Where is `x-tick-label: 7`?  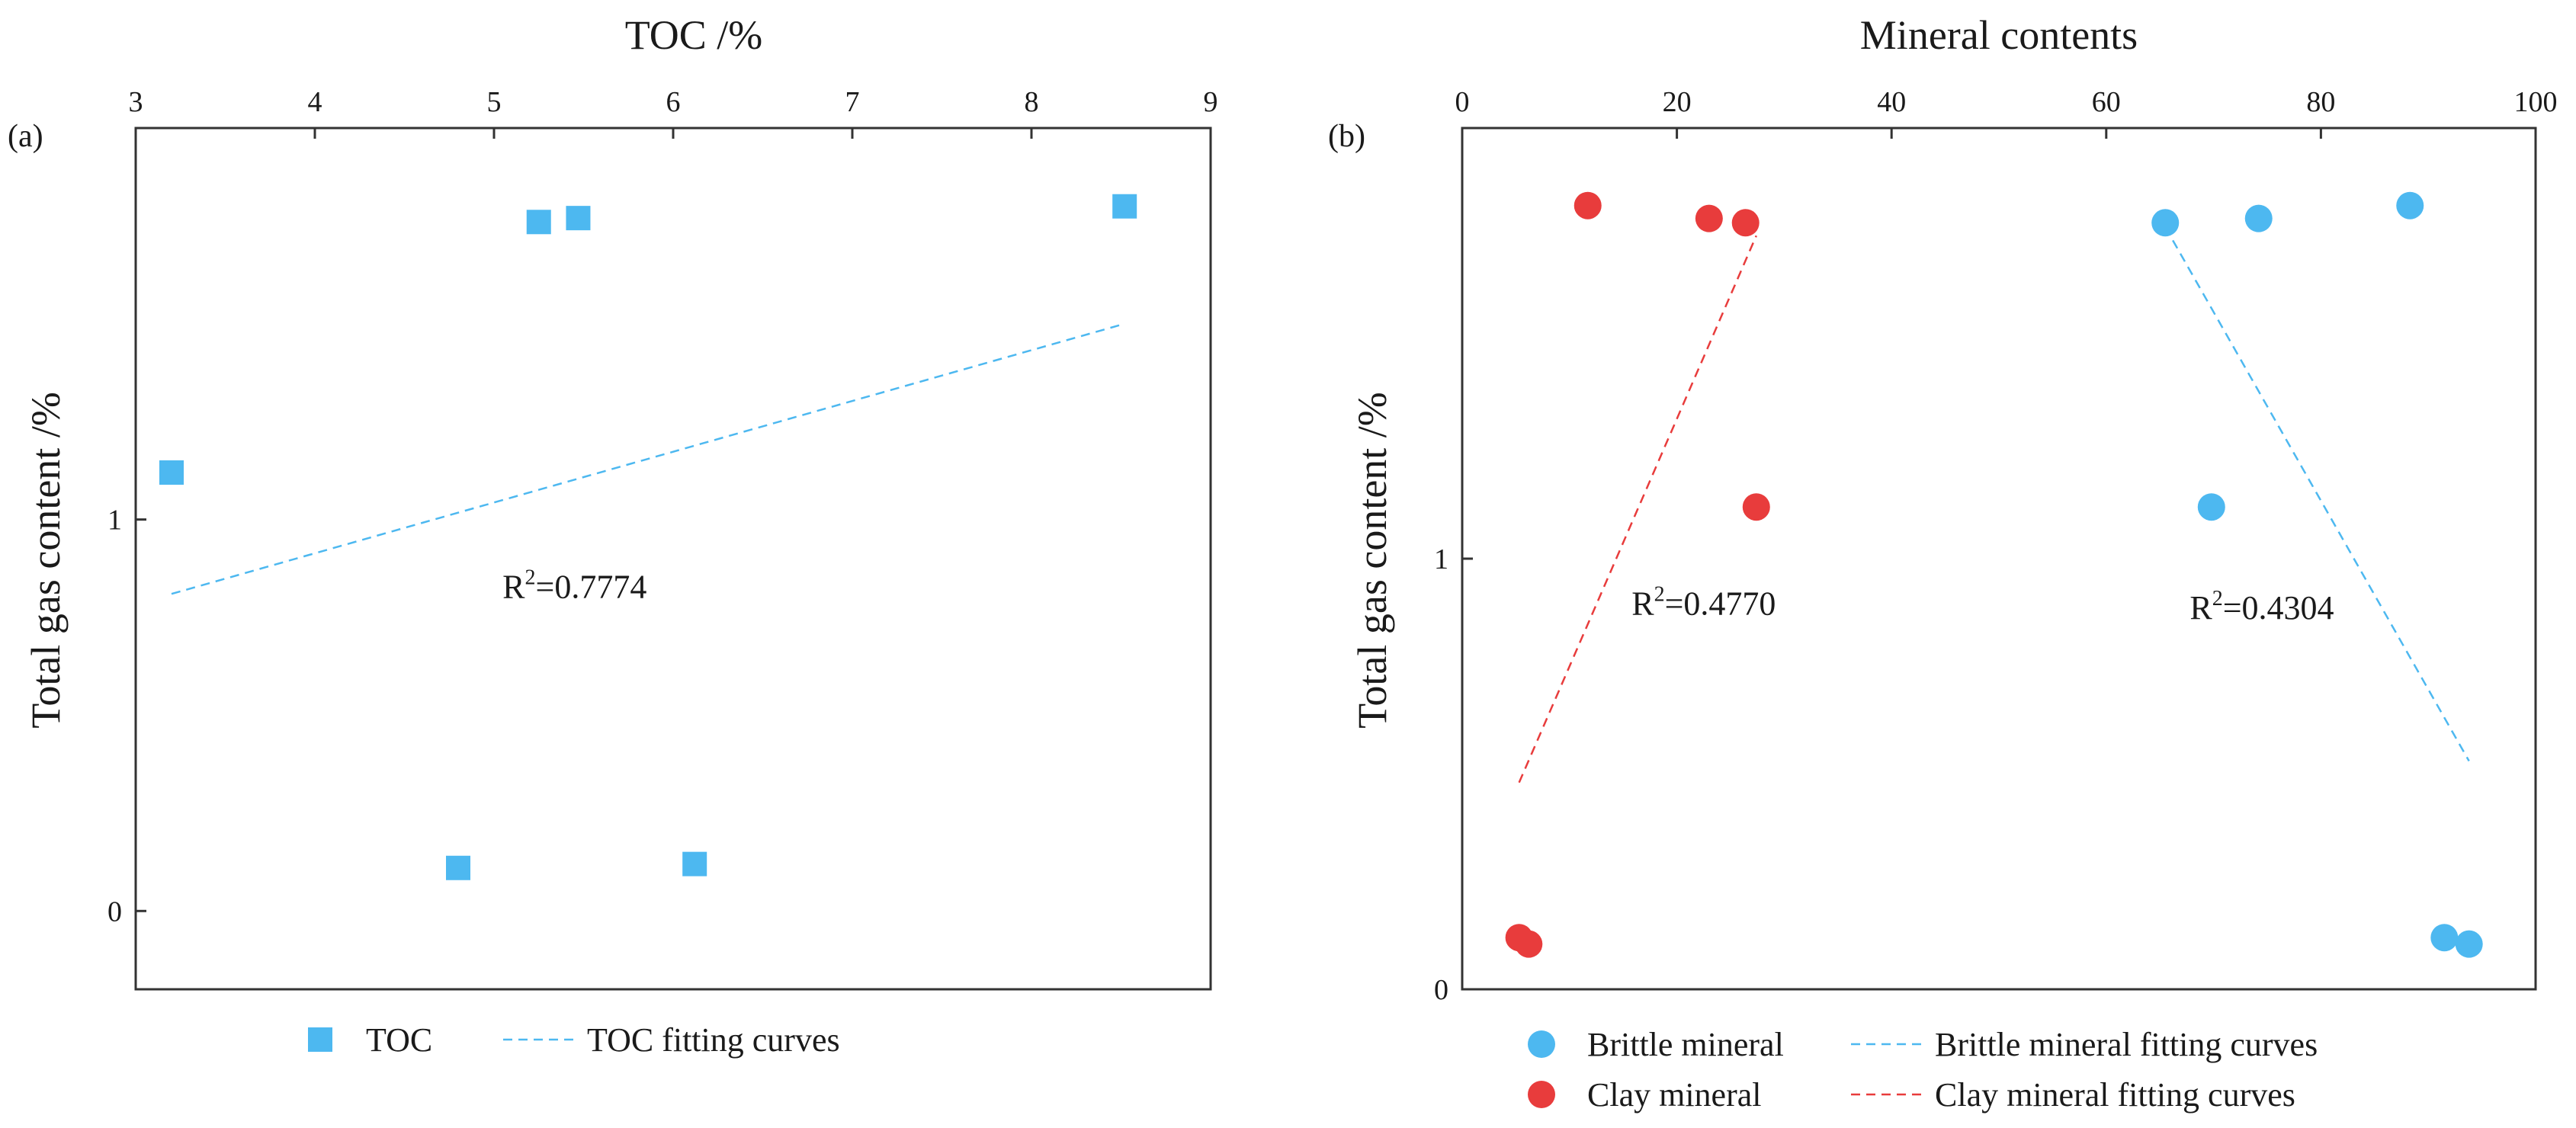 x-tick-label: 7 is located at coordinates (852, 102).